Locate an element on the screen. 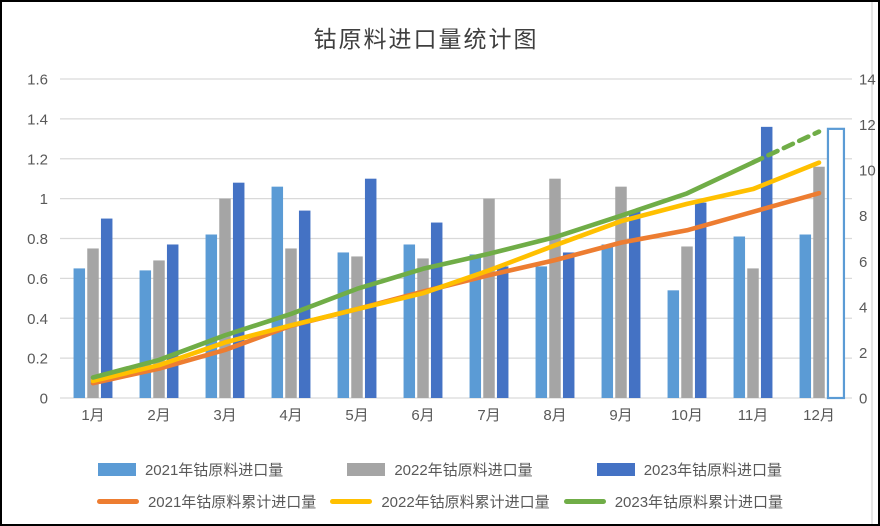 The height and width of the screenshot is (526, 880). y-axis-left-tick-label: 1.2 is located at coordinates (37, 159).